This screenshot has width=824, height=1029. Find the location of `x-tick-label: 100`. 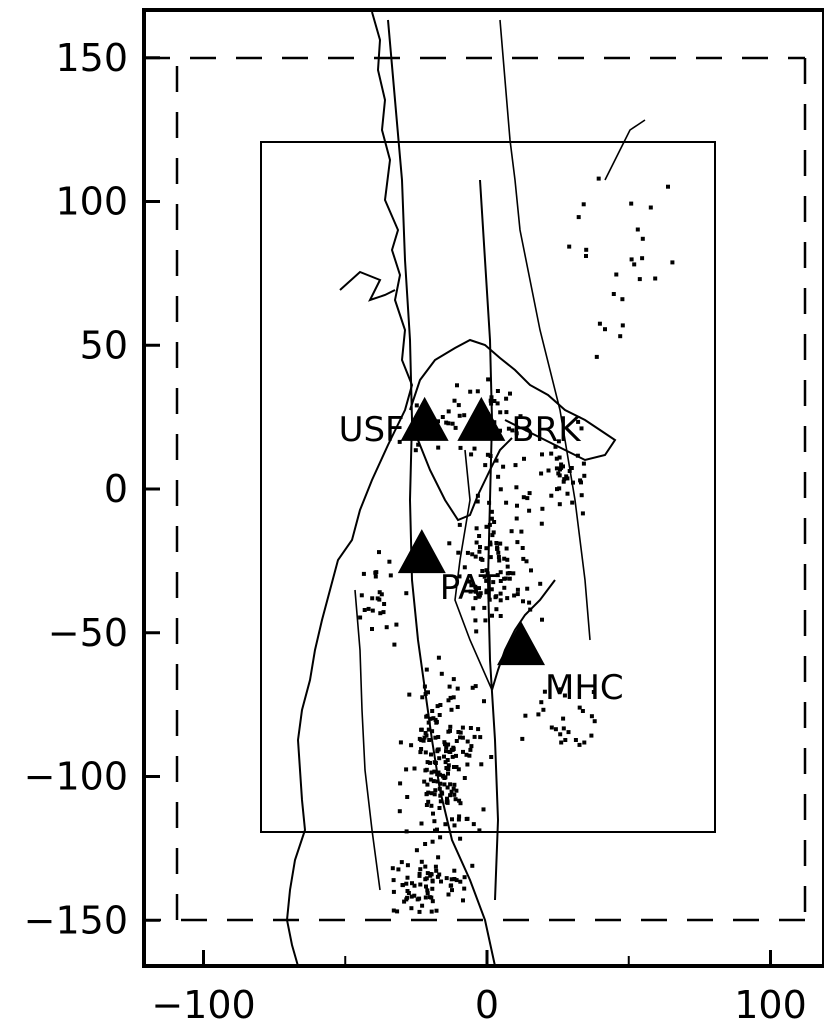

x-tick-label: 100 is located at coordinates (770, 1005).